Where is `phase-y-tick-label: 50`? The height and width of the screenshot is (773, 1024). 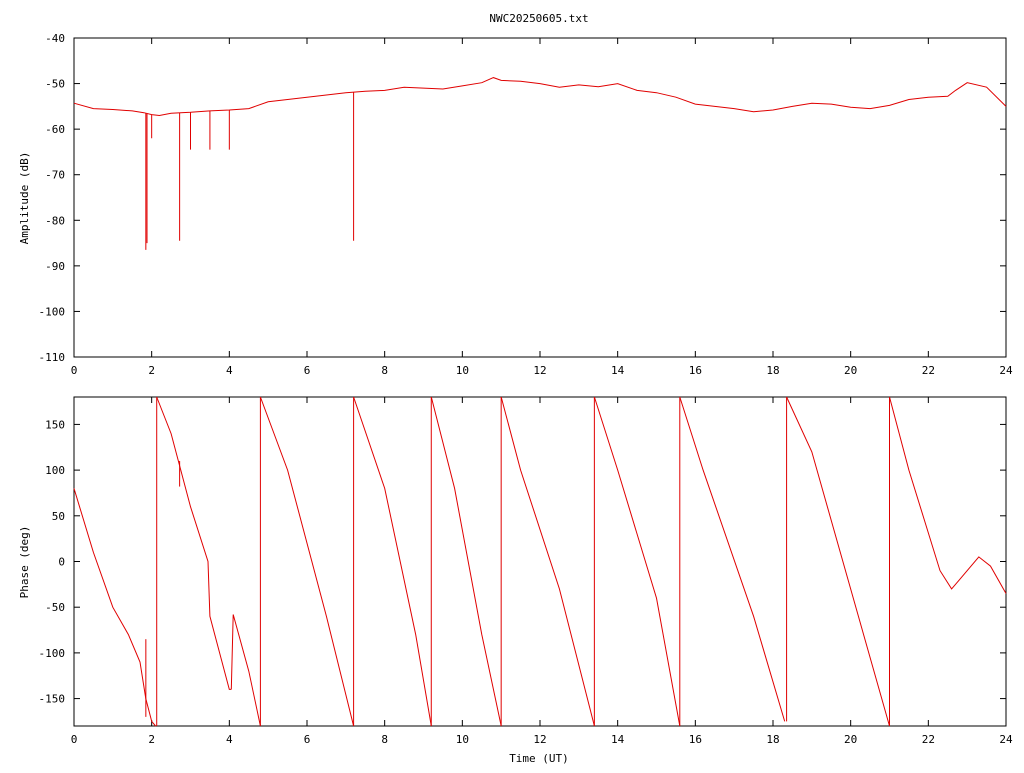
phase-y-tick-label: 50 is located at coordinates (58, 516).